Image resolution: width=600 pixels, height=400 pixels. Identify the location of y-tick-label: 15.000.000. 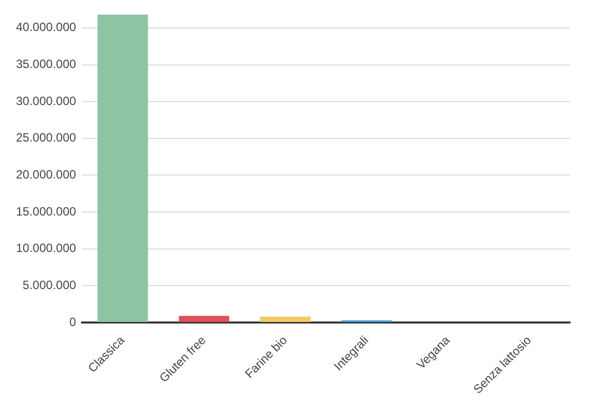
(46, 211).